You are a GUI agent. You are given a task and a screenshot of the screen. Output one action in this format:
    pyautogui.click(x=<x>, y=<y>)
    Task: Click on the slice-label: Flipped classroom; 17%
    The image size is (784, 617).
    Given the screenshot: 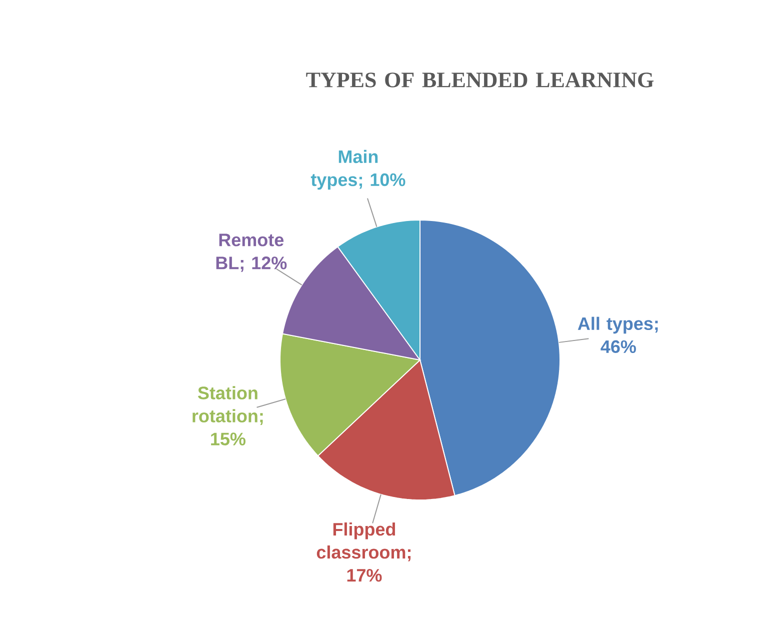 What is the action you would take?
    pyautogui.click(x=363, y=552)
    